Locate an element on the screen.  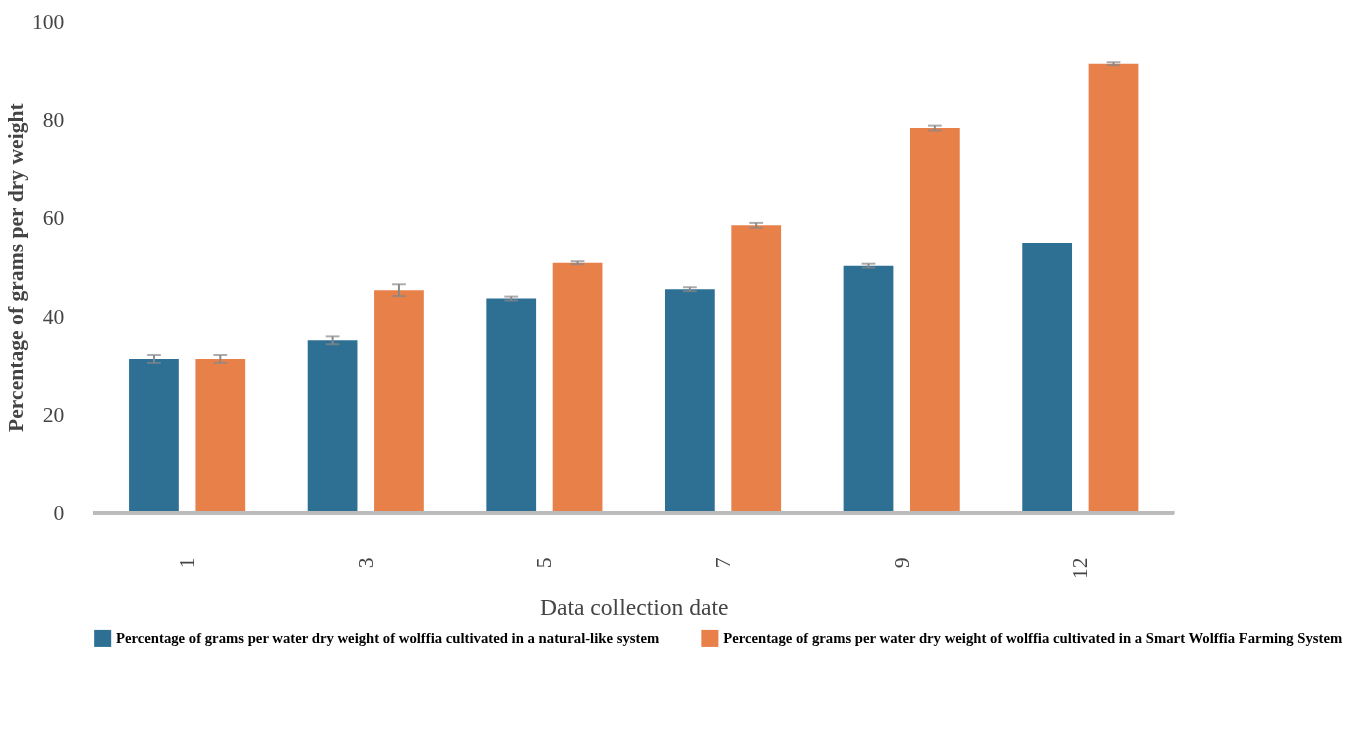
x-tick-label: 12 is located at coordinates (1080, 568).